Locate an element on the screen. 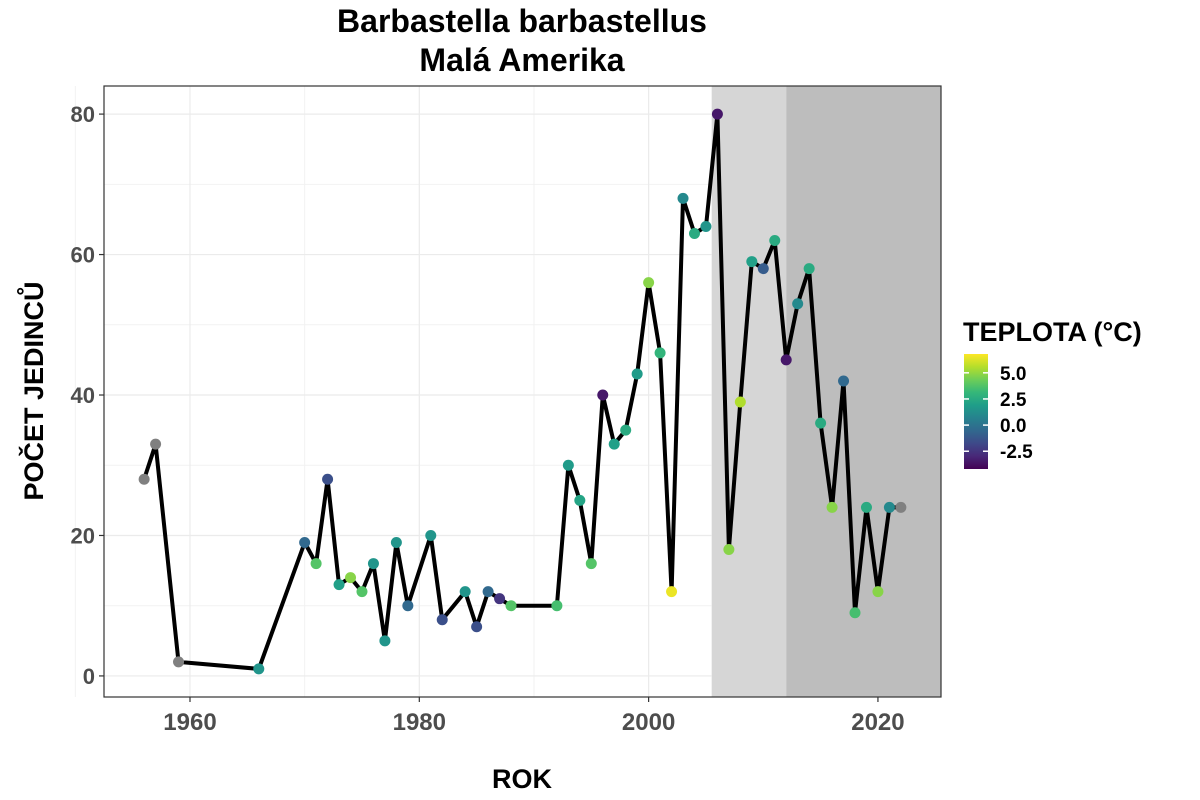 Image resolution: width=1200 pixels, height=800 pixels. x-tick-label: 1960 is located at coordinates (189, 722).